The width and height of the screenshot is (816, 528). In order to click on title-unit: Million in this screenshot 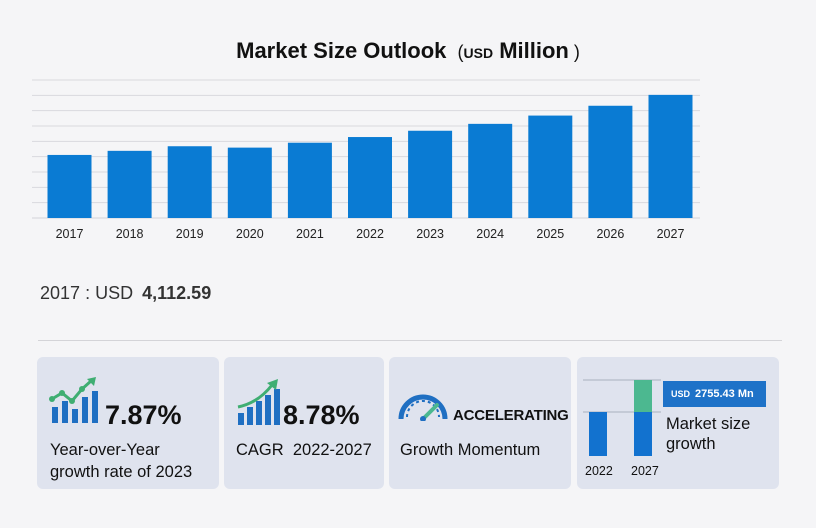, I will do `click(534, 50)`.